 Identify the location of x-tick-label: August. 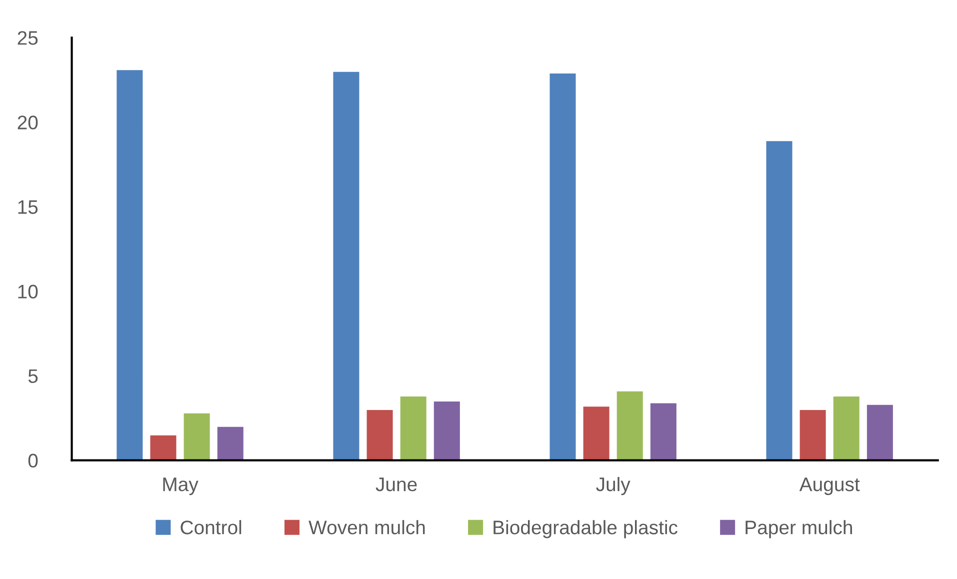
(829, 487).